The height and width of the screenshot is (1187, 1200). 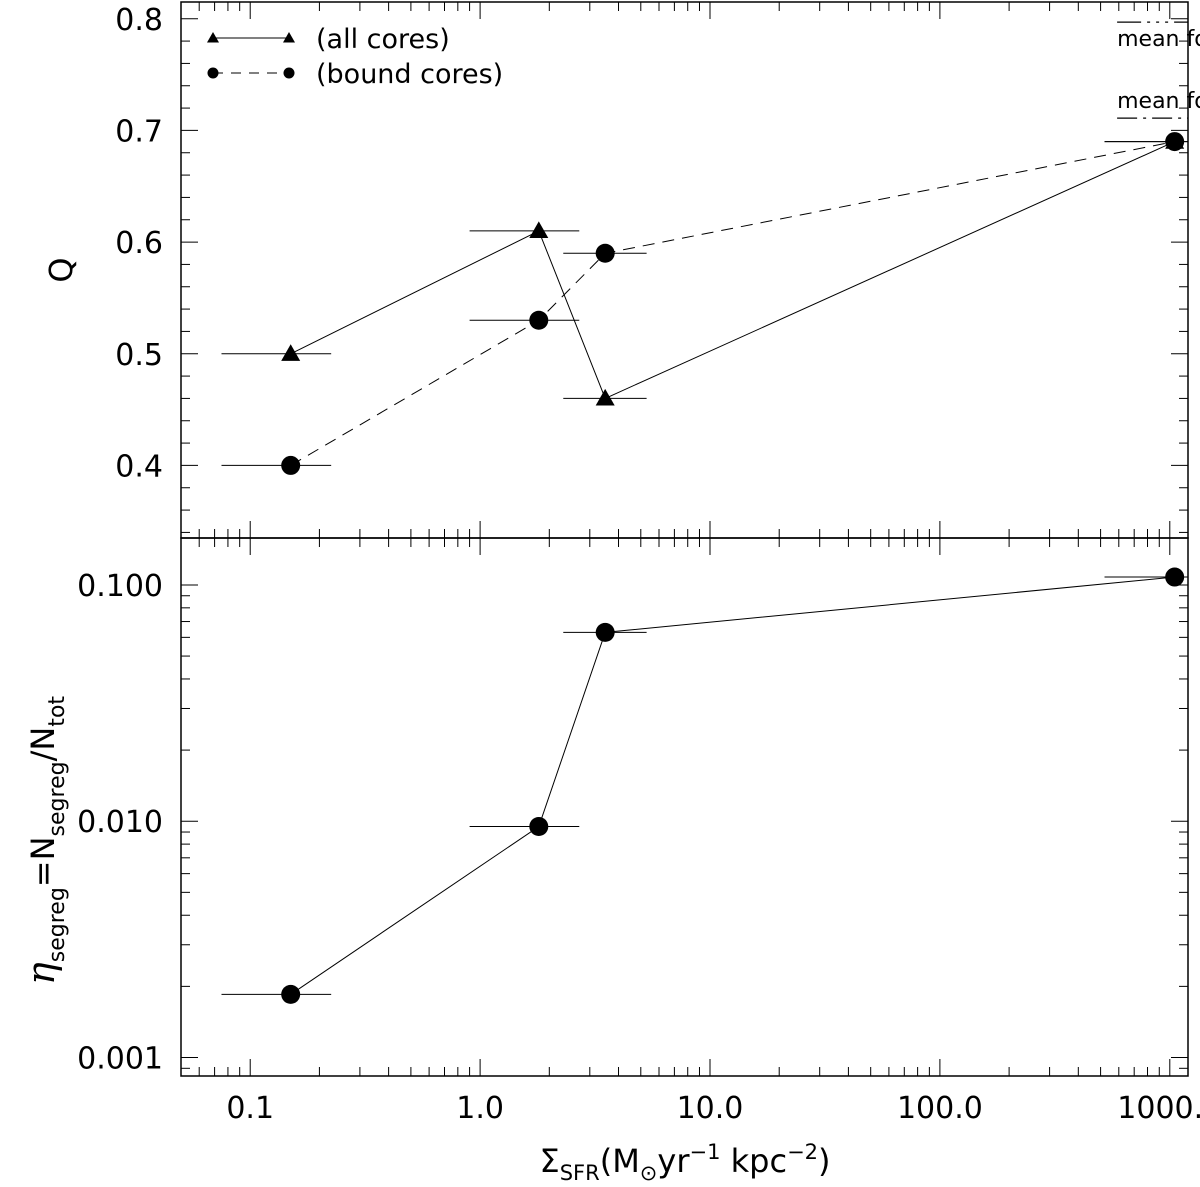 What do you see at coordinates (61, 269) in the screenshot?
I see `top-y-axis-title: Q` at bounding box center [61, 269].